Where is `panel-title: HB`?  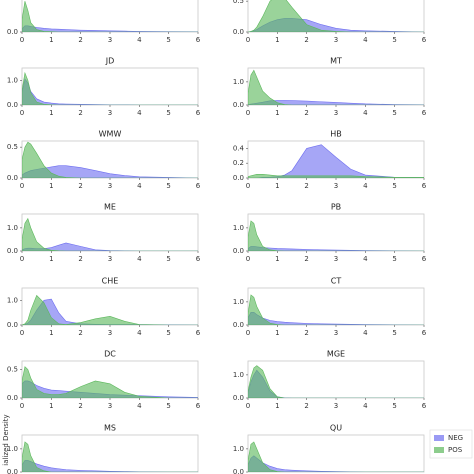
panel-title: HB is located at coordinates (336, 134).